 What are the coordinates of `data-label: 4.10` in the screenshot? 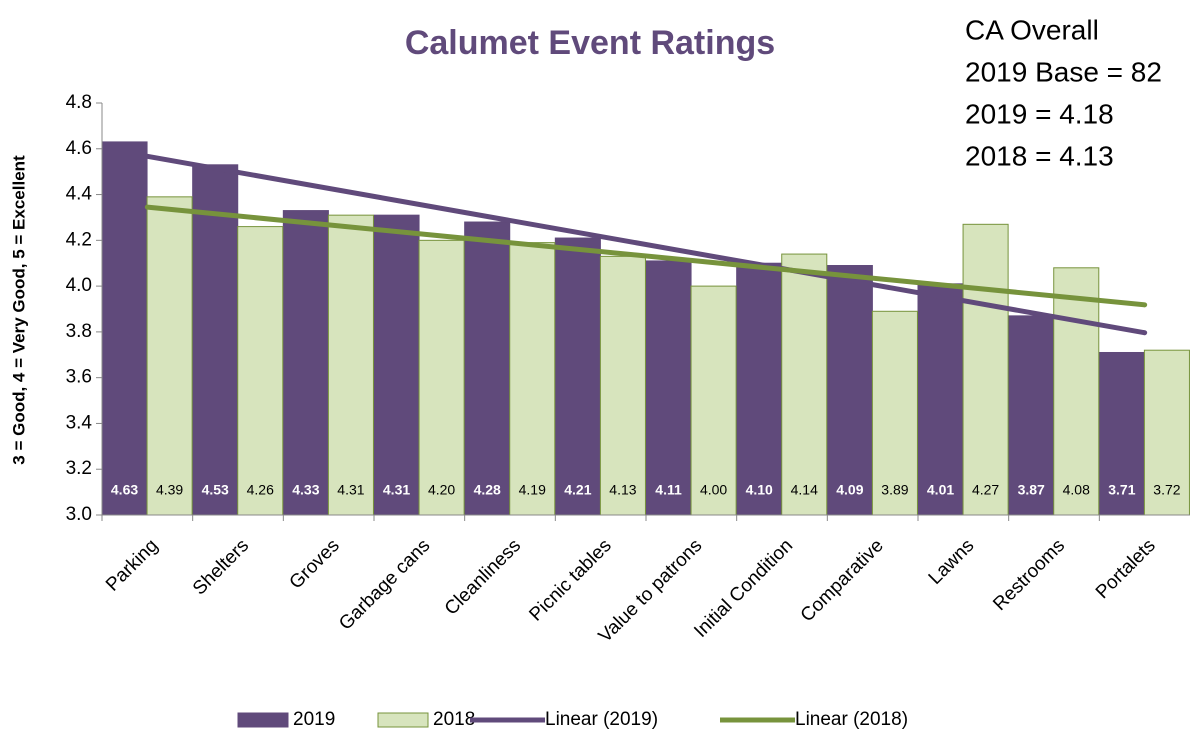 It's located at (759, 490).